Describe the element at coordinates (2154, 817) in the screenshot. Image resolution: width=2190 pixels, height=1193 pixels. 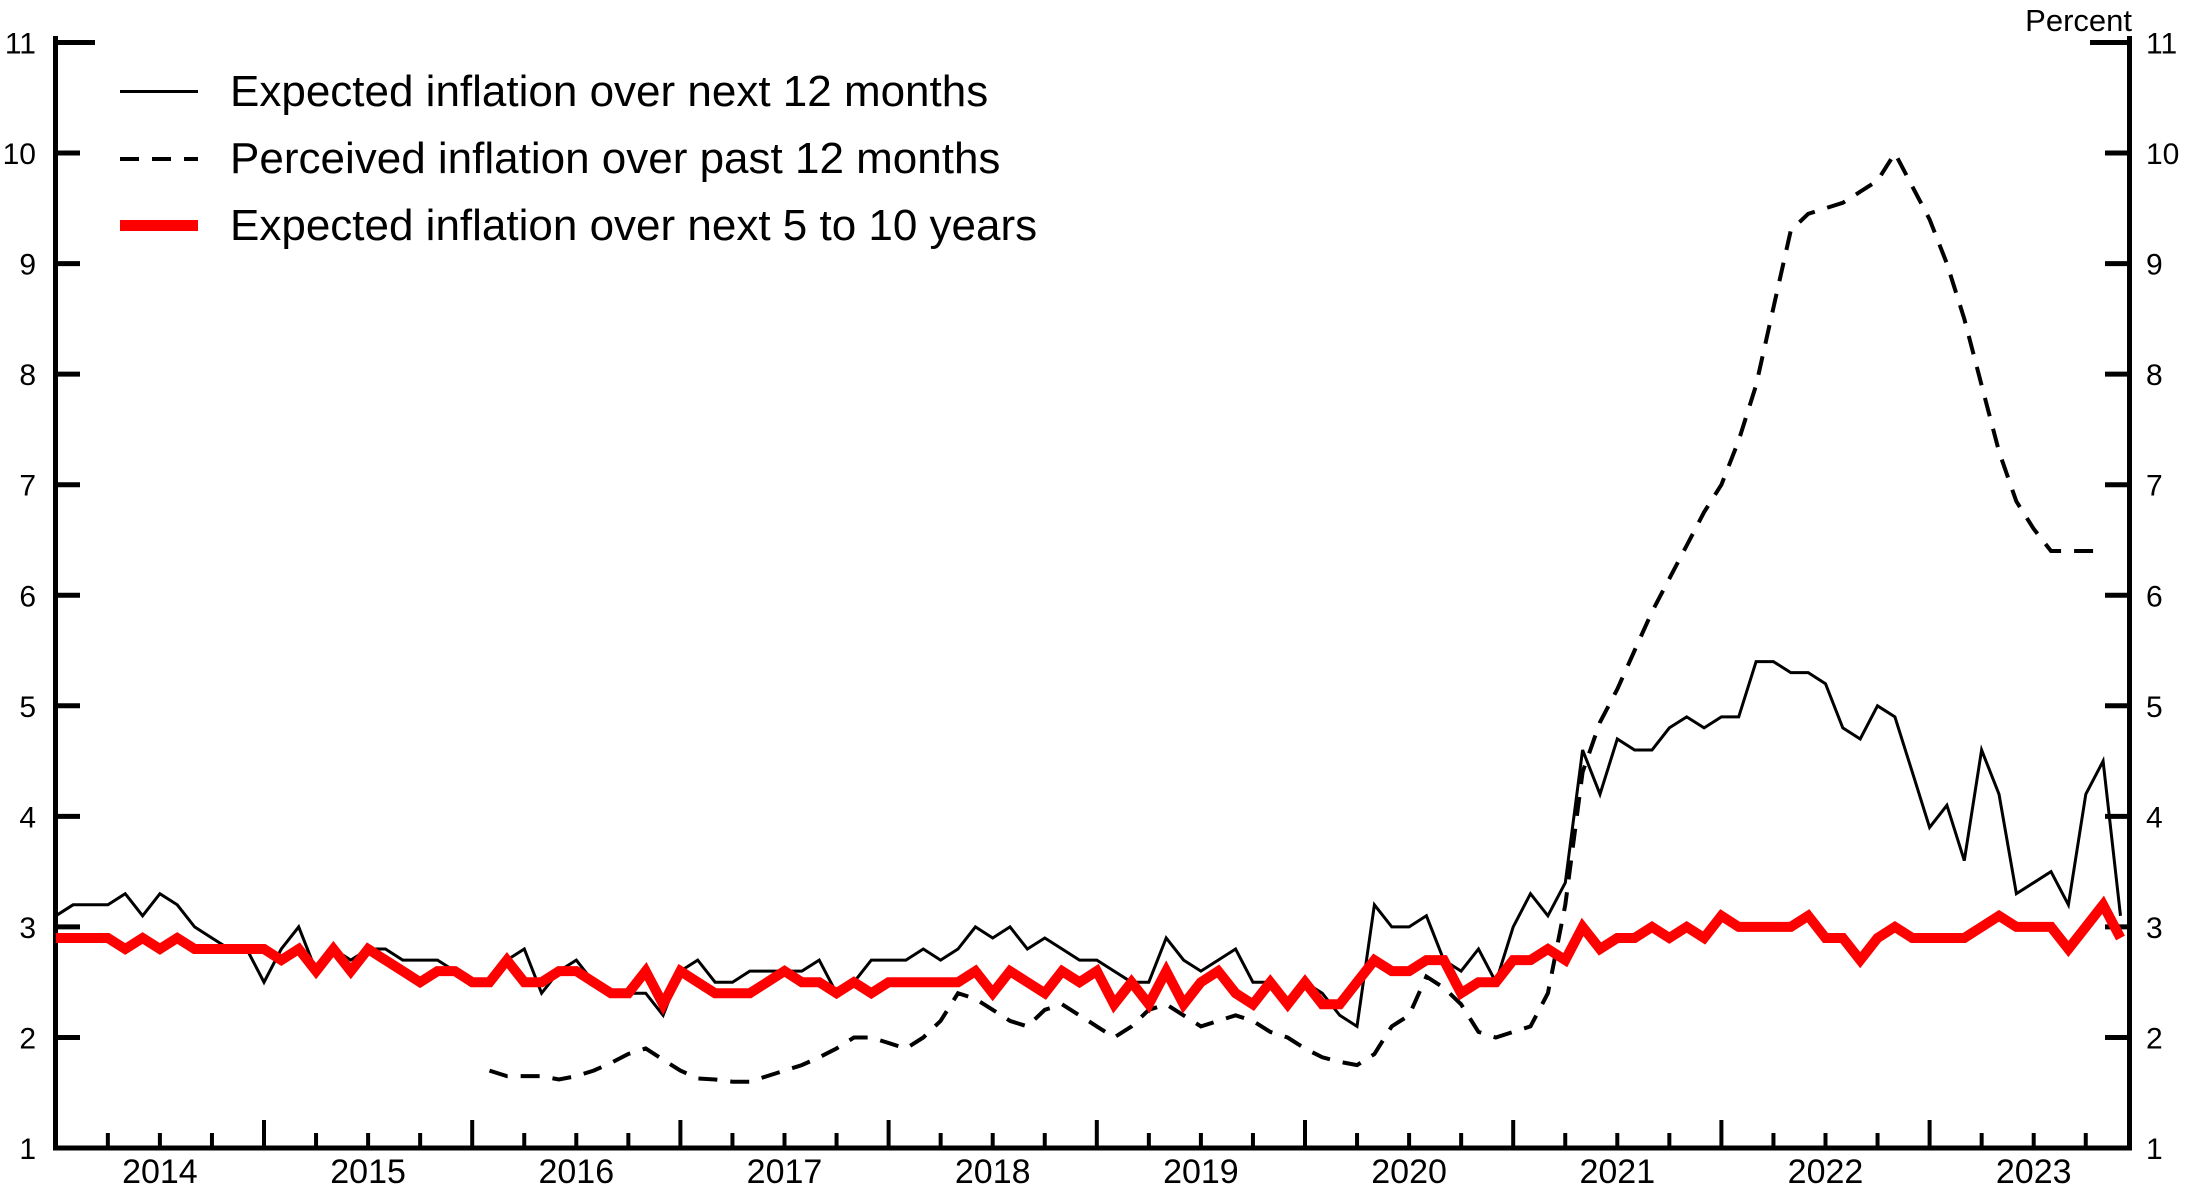
I see `y-axis-label-right-4: 4` at that location.